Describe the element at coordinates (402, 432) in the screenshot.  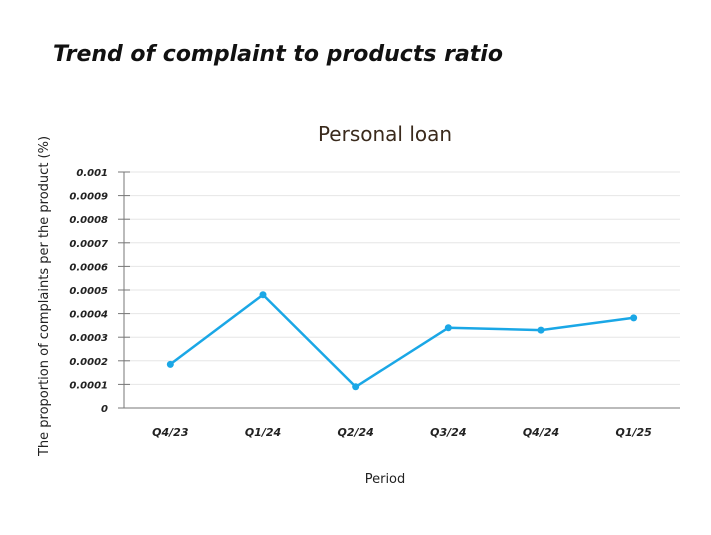
I see `x-tick-labels: Q4/23 Q1/24 Q2/24 Q3/24 Q4/24 Q1/25` at that location.